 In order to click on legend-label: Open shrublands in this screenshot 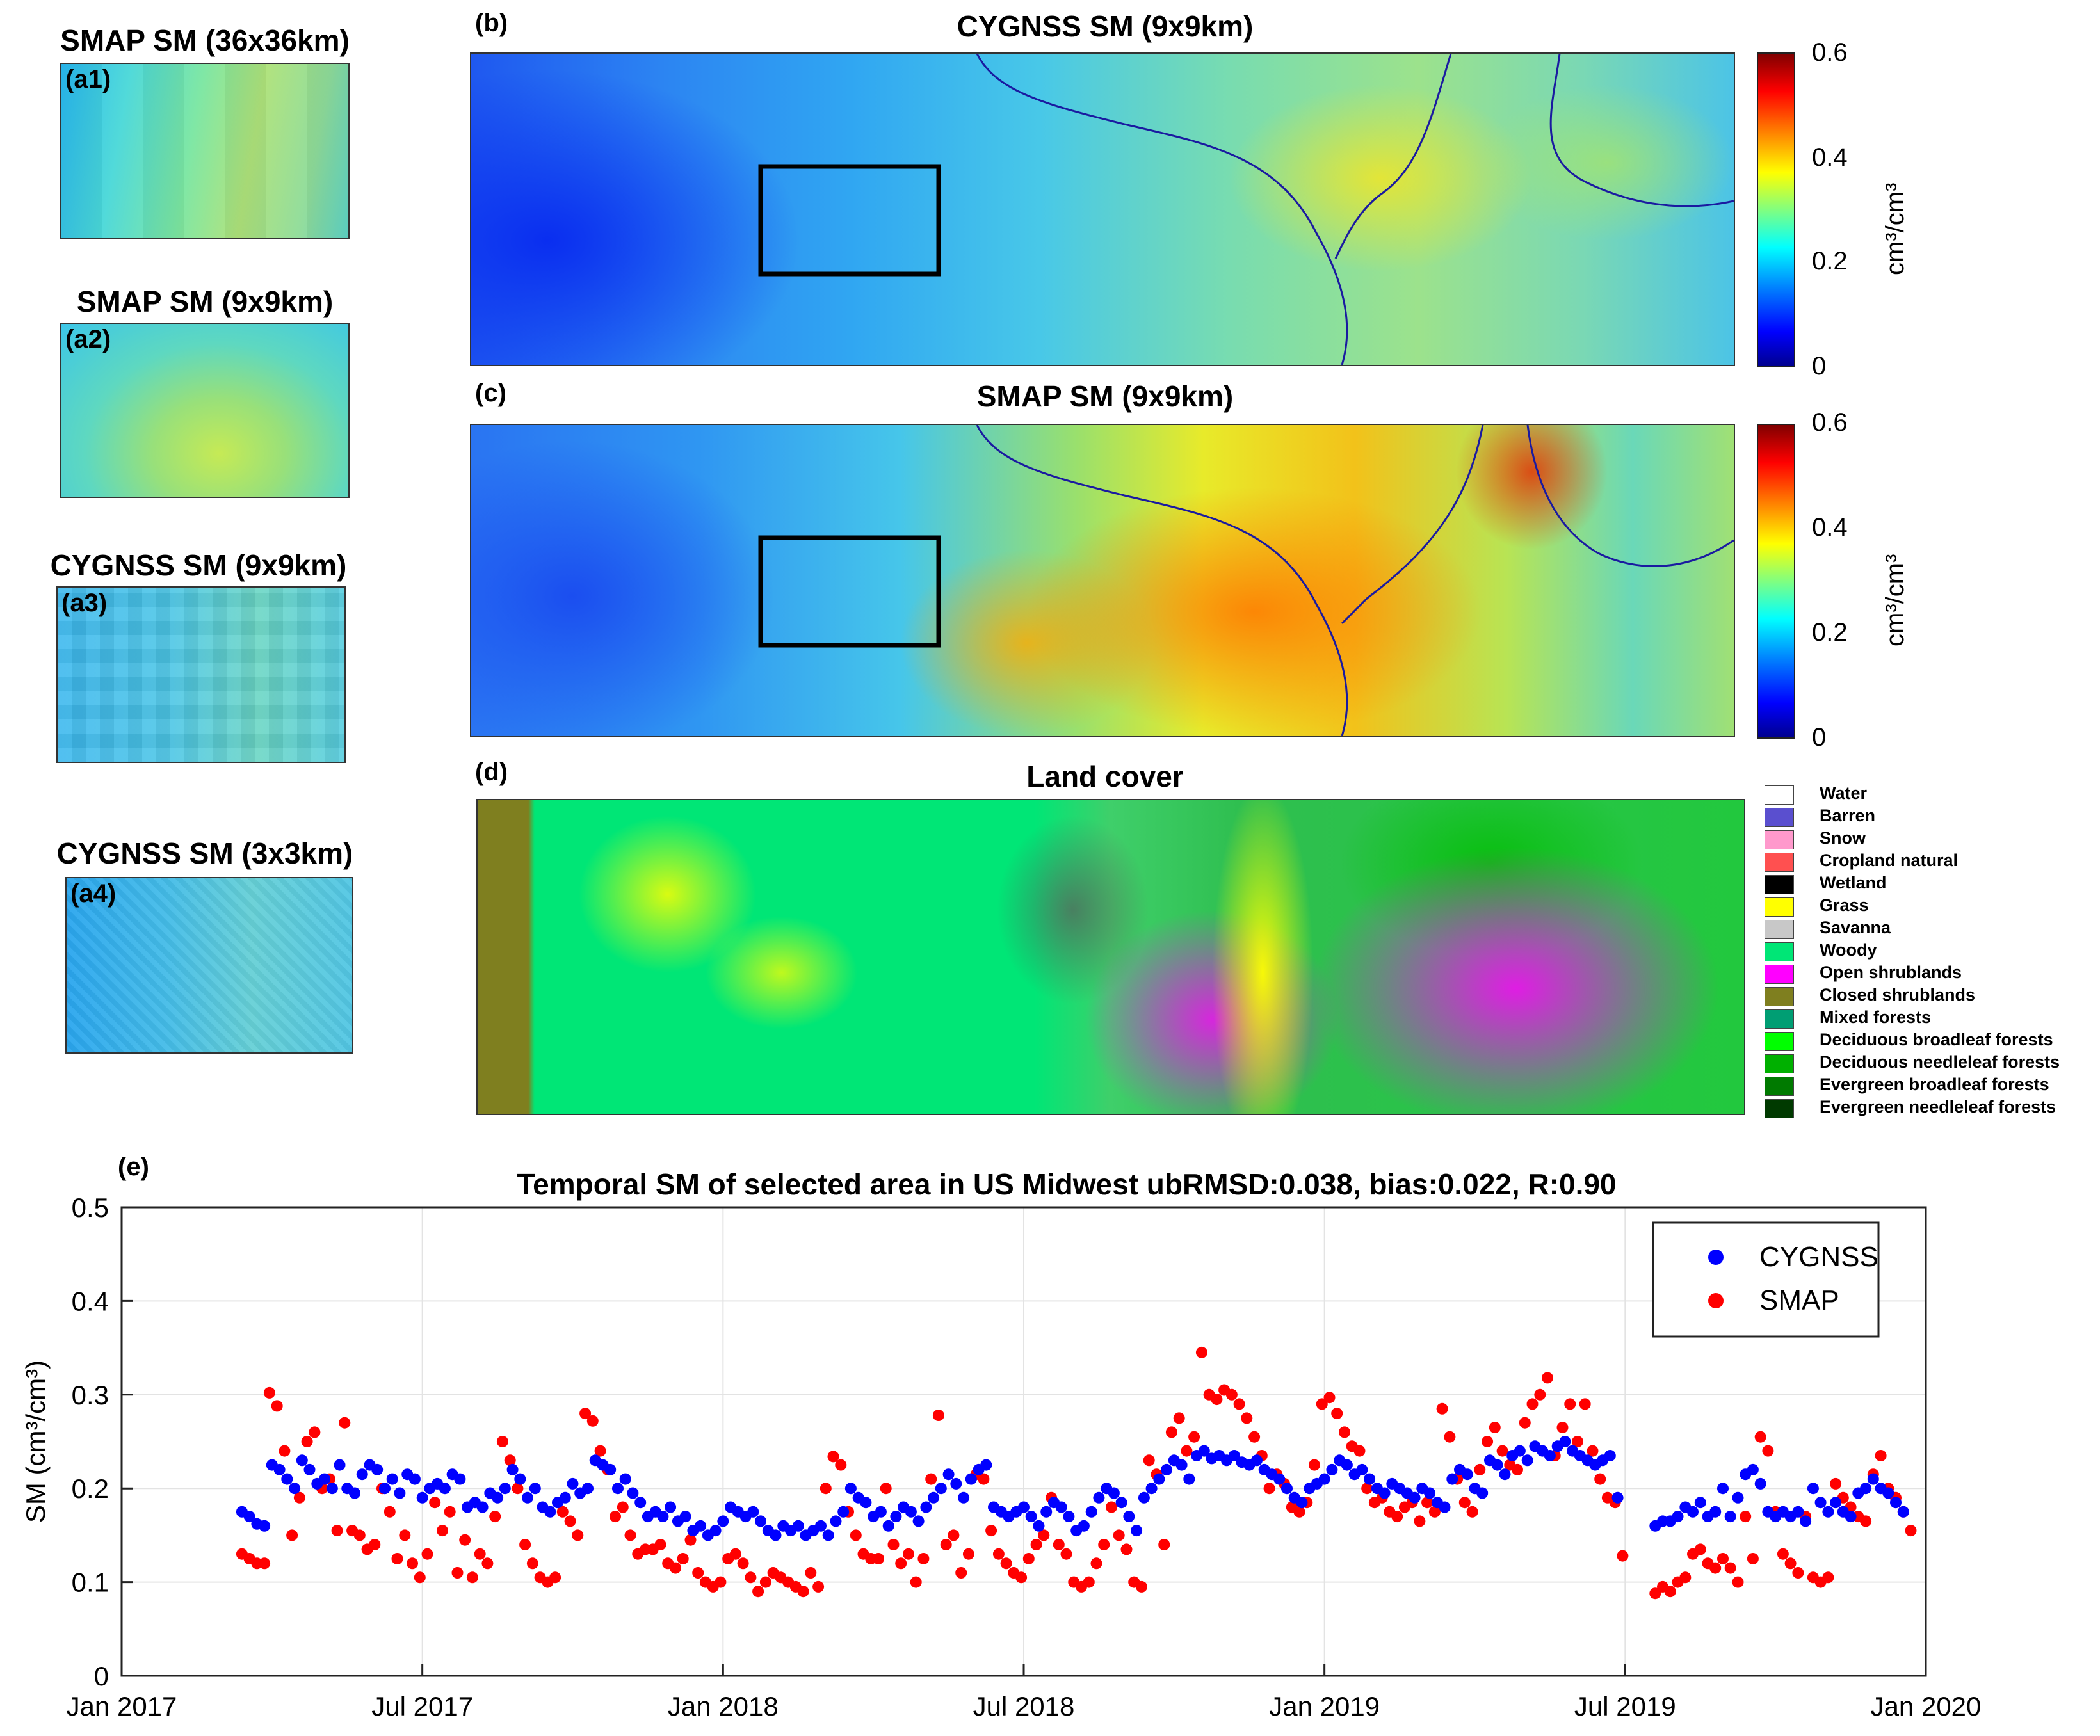, I will do `click(1891, 973)`.